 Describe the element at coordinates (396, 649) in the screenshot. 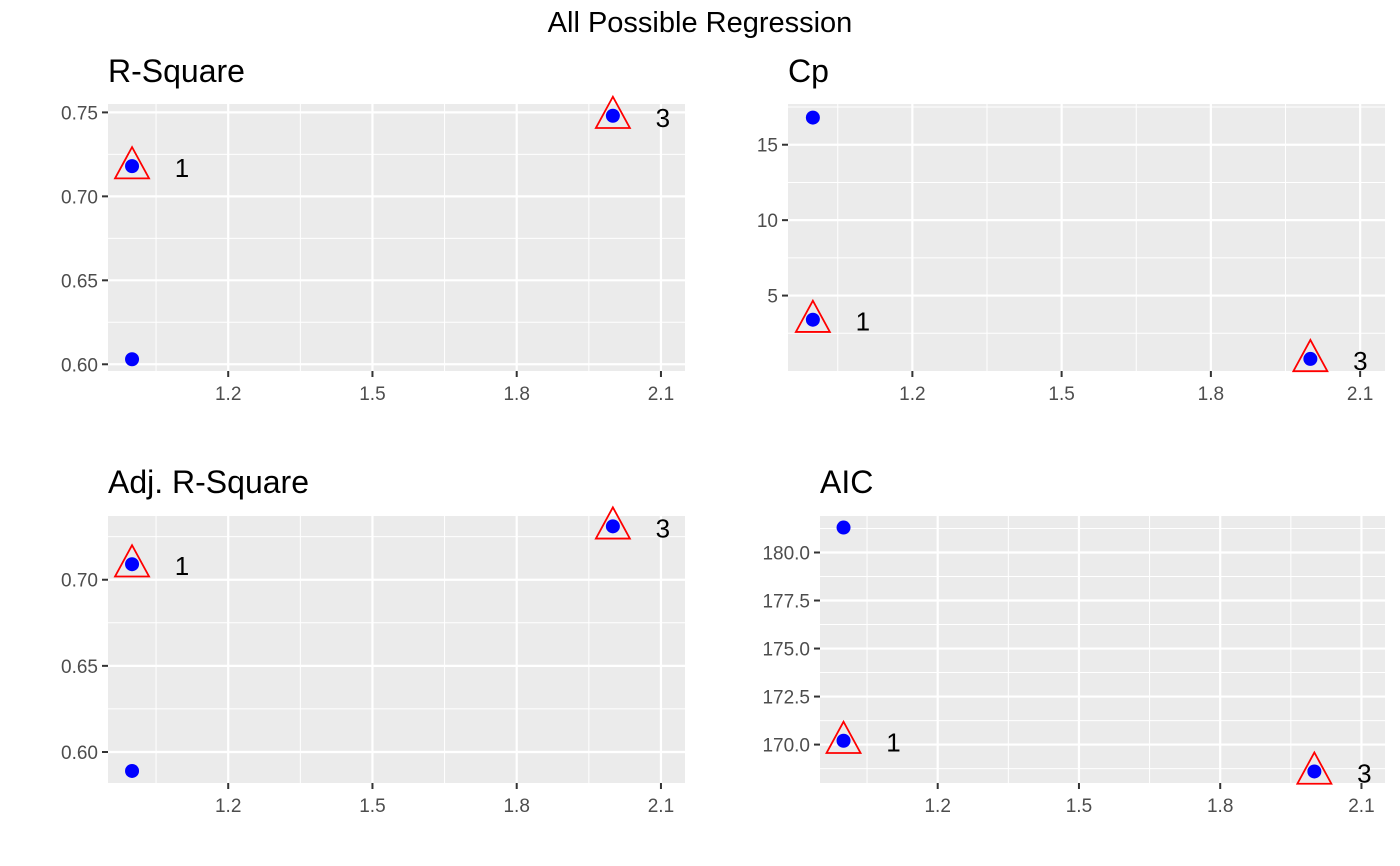

I see `adj-r-square-plot-background` at that location.